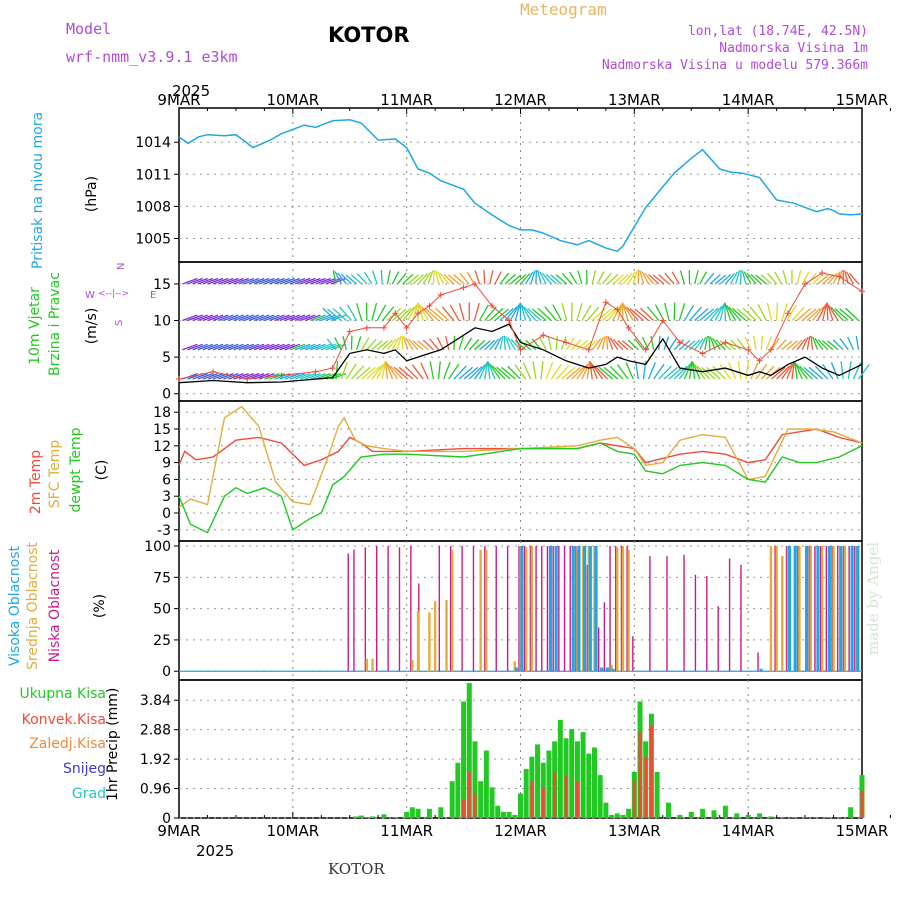  I want to click on clouds-ytick-label: 100, so click(157, 547).